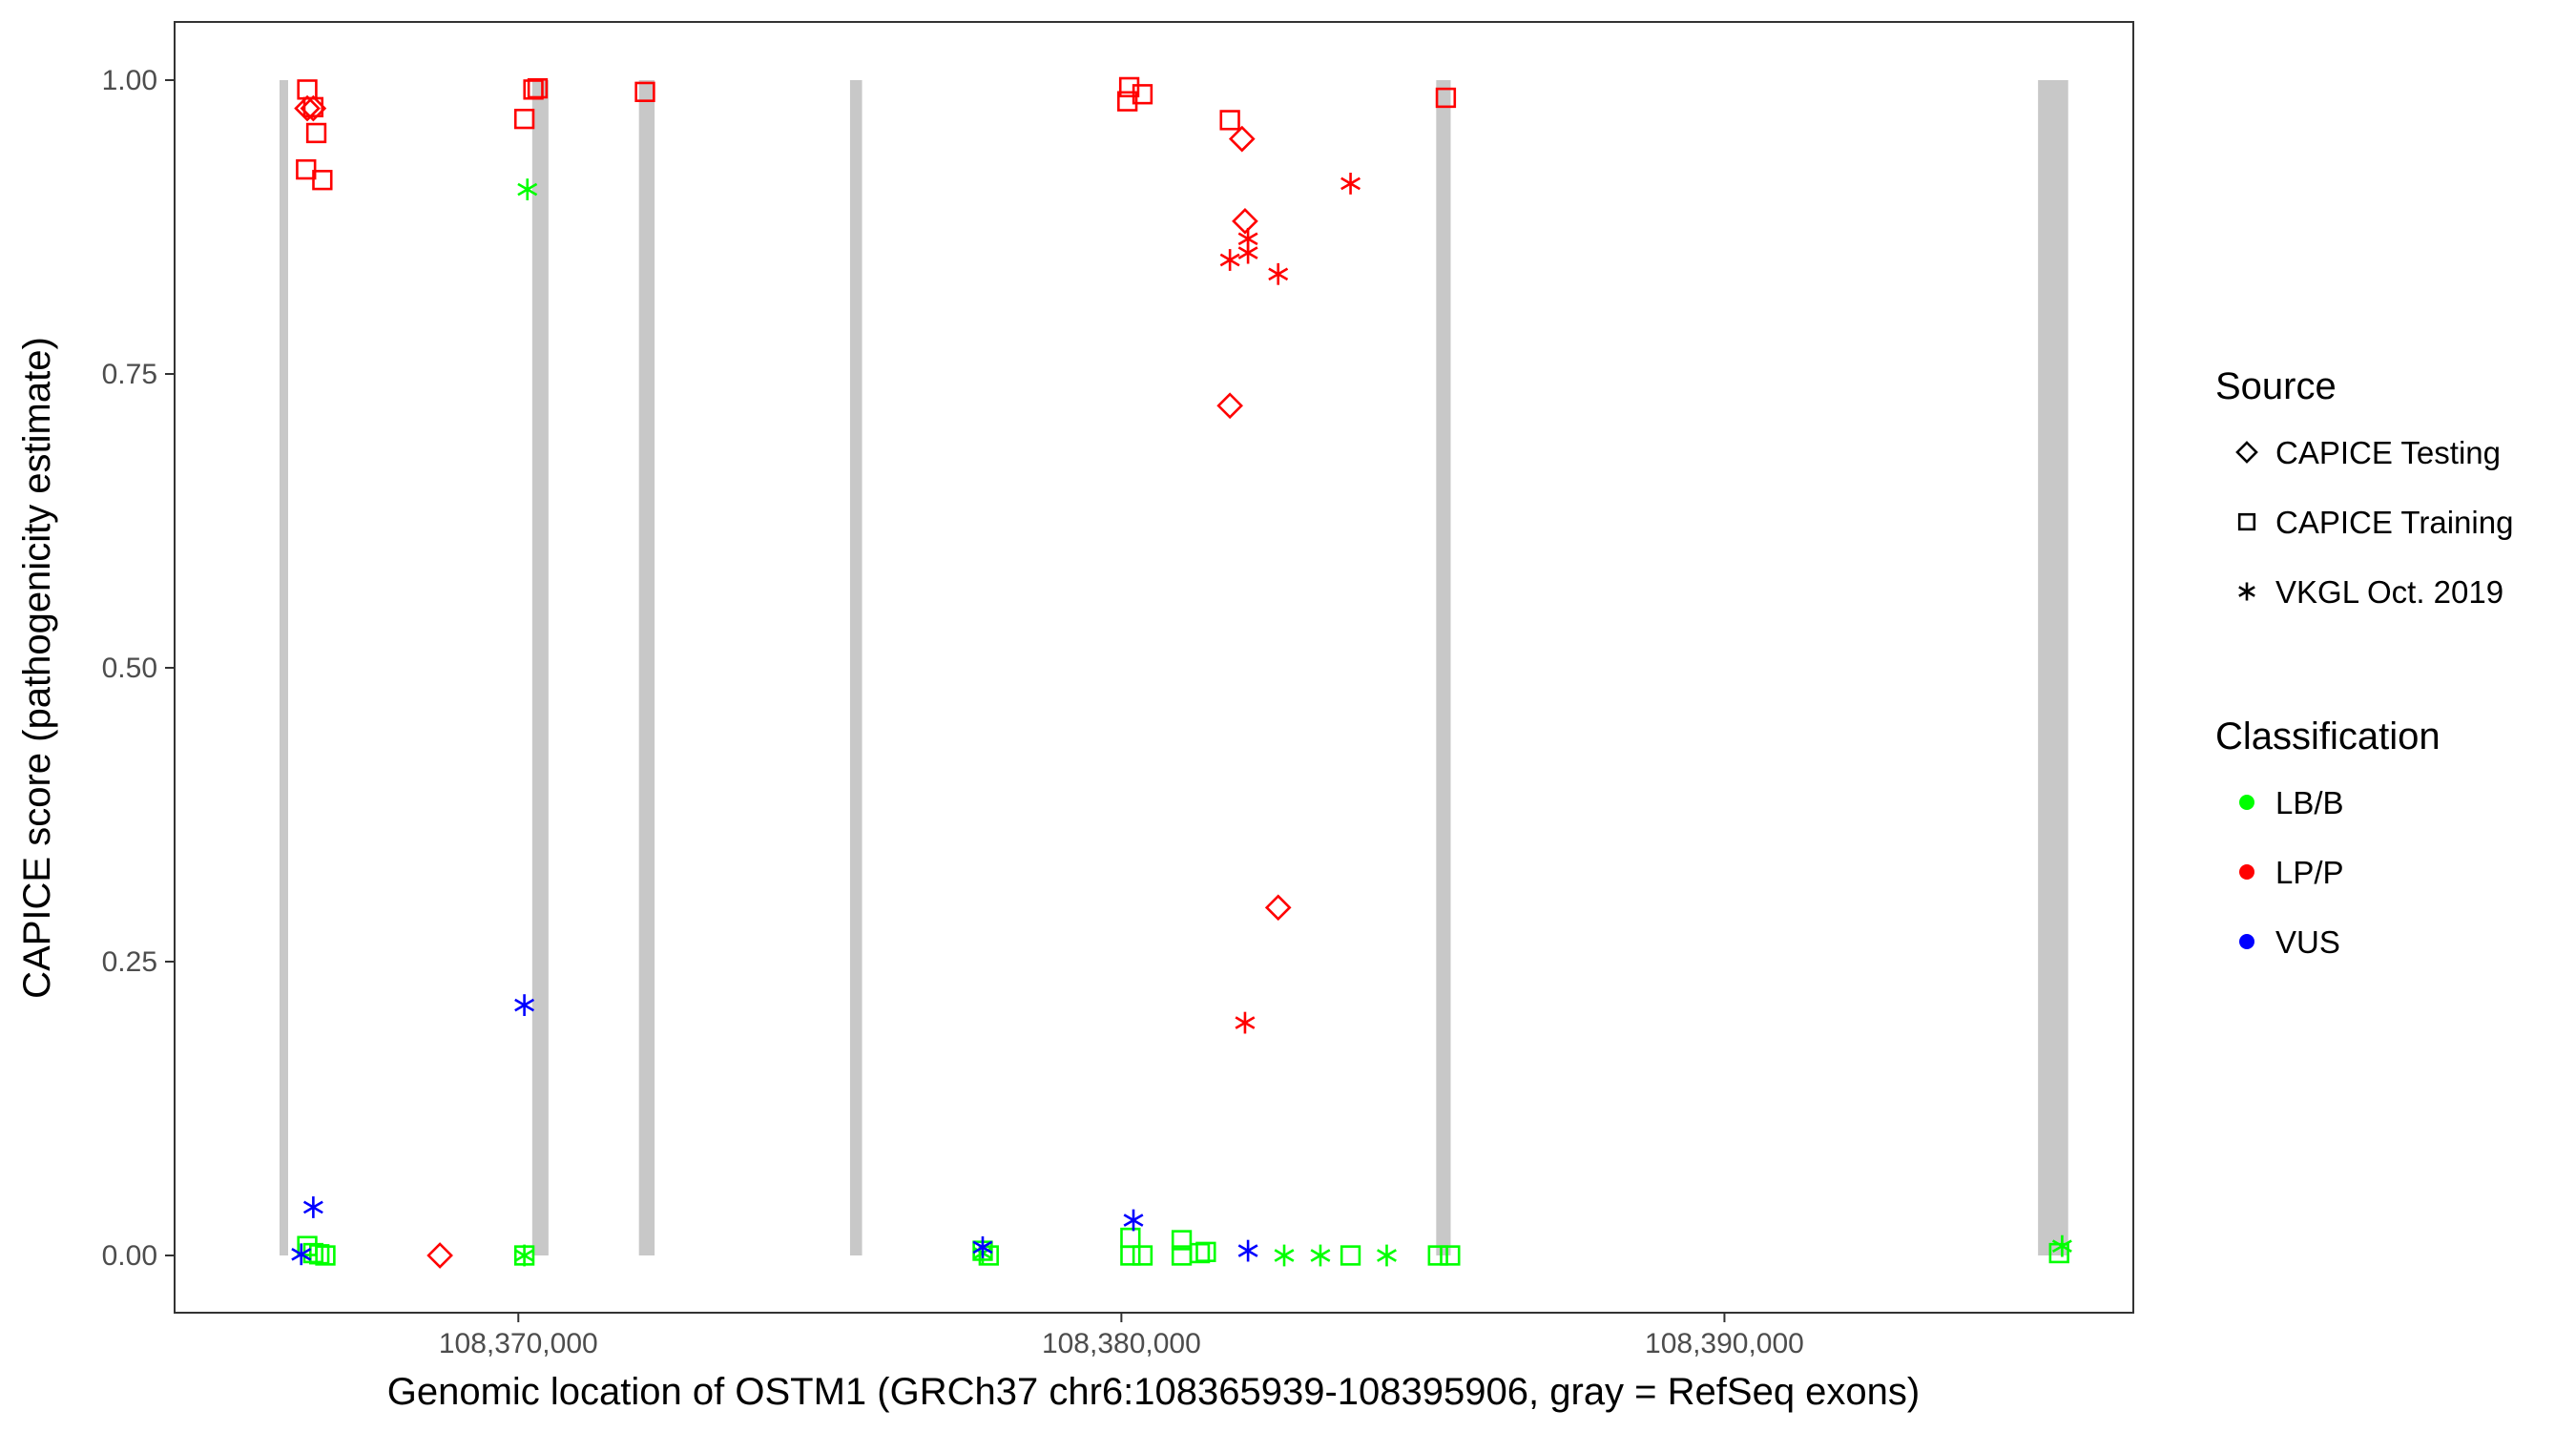  Describe the element at coordinates (2394, 522) in the screenshot. I see `legend-label: CAPICE Training` at that location.